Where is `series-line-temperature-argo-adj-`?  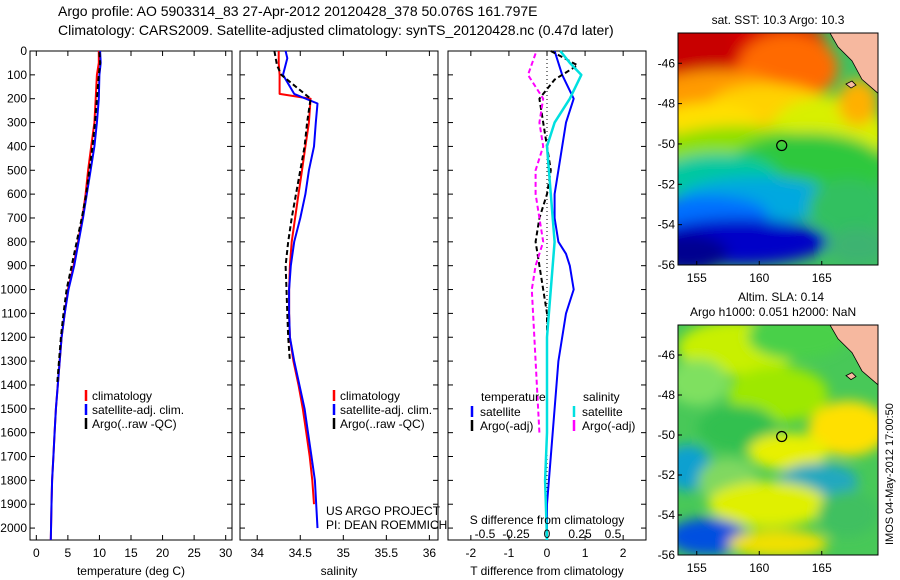
series-line-temperature-argo-adj- is located at coordinates (556, 194).